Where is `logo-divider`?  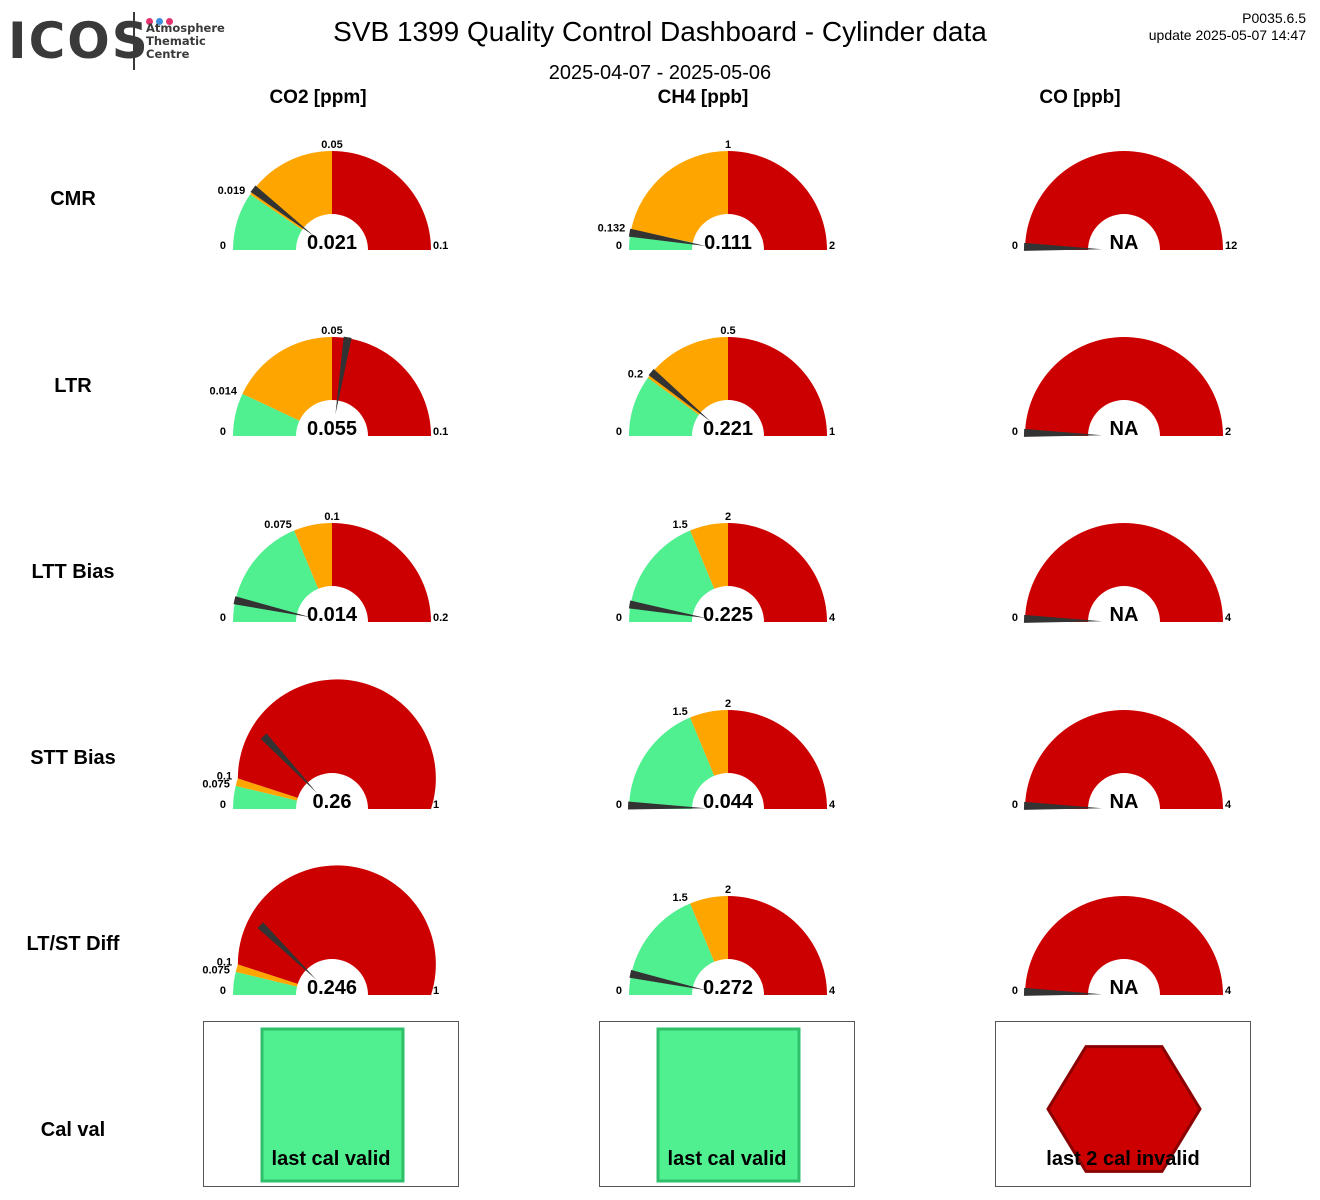 logo-divider is located at coordinates (134, 41).